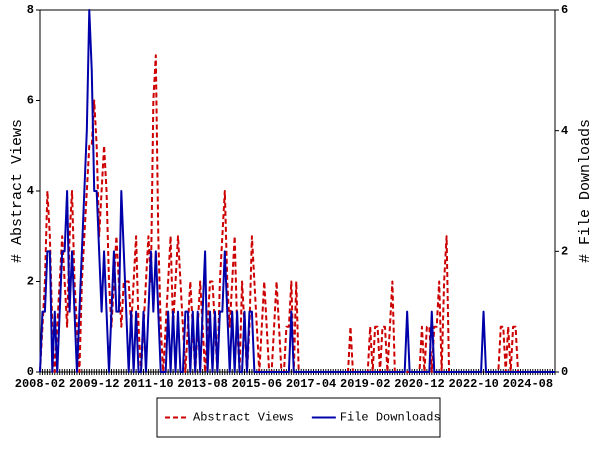 The height and width of the screenshot is (450, 600). What do you see at coordinates (528, 384) in the screenshot?
I see `x-tick-label: 2024-08` at bounding box center [528, 384].